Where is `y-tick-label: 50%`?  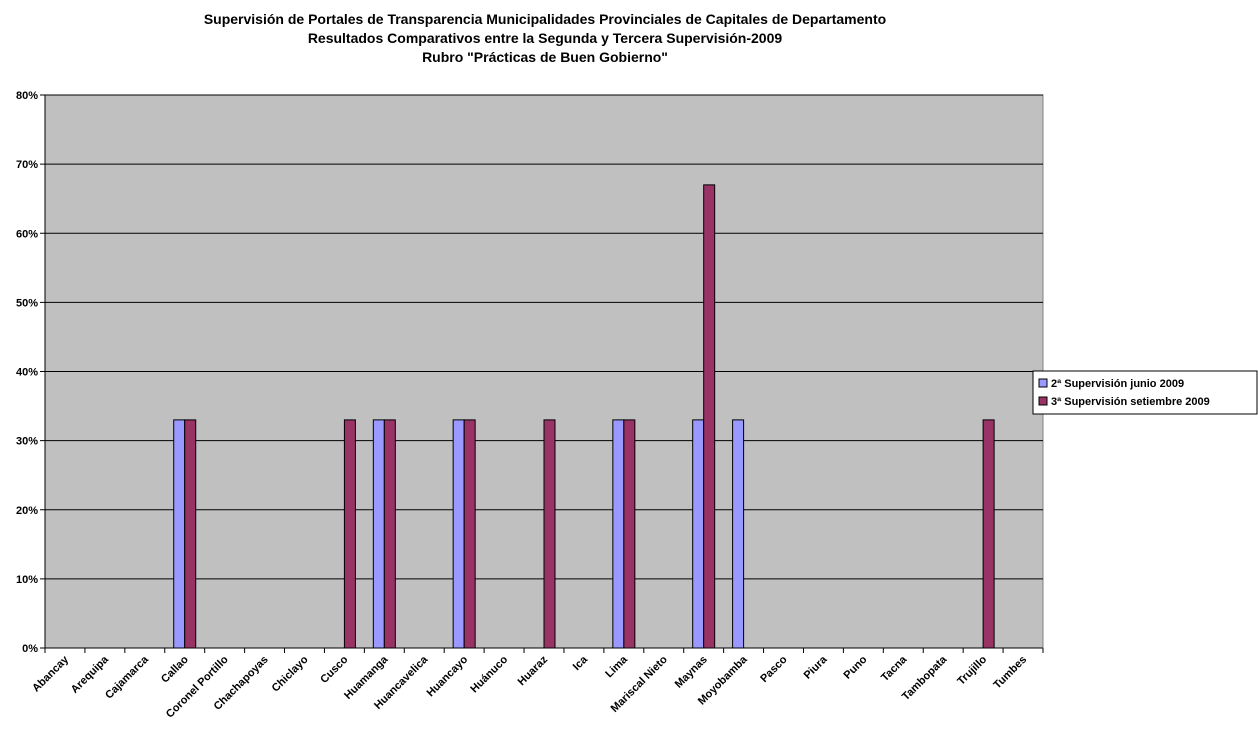
y-tick-label: 50% is located at coordinates (27, 303).